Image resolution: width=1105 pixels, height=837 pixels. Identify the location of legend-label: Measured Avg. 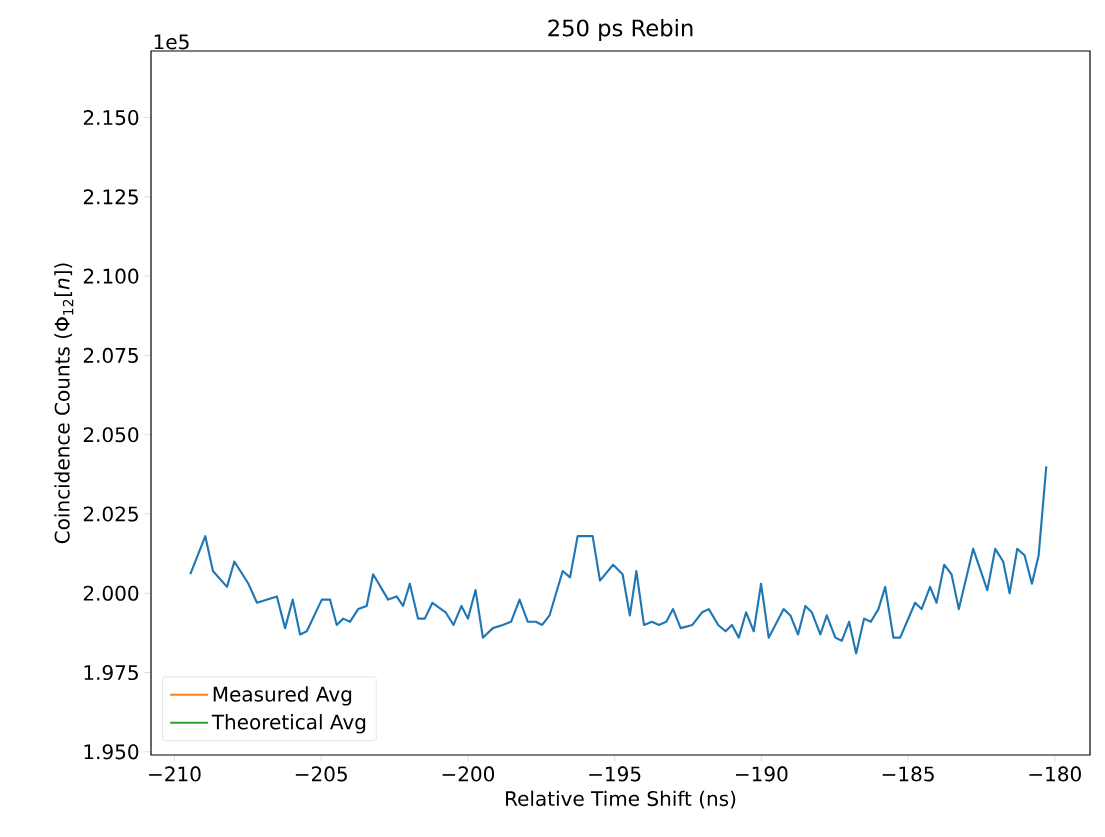
(282, 696).